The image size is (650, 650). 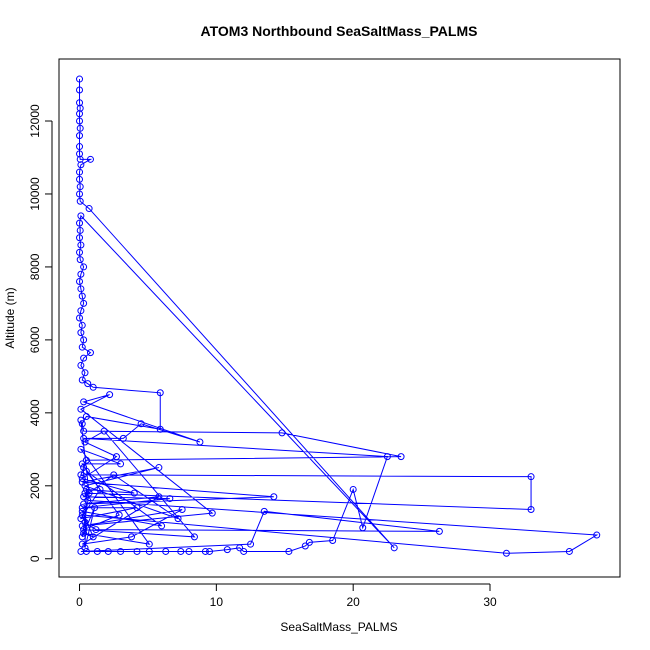 I want to click on x-tick-label: 30, so click(x=490, y=602).